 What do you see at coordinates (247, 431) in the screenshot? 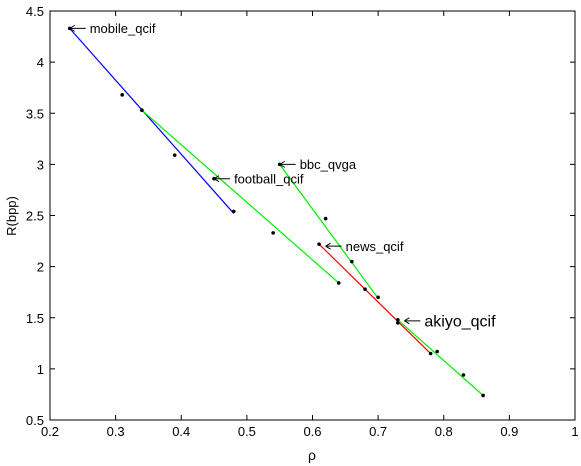
I see `x-tick-label: 0.5` at bounding box center [247, 431].